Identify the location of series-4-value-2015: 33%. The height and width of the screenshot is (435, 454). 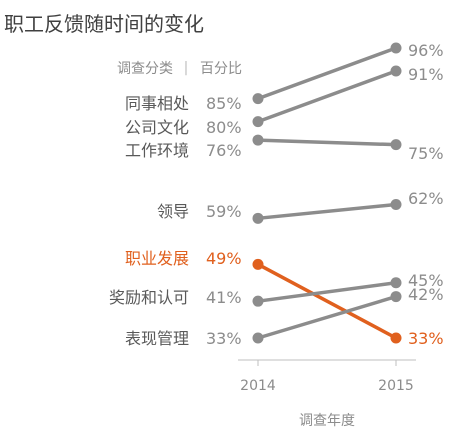
(426, 338).